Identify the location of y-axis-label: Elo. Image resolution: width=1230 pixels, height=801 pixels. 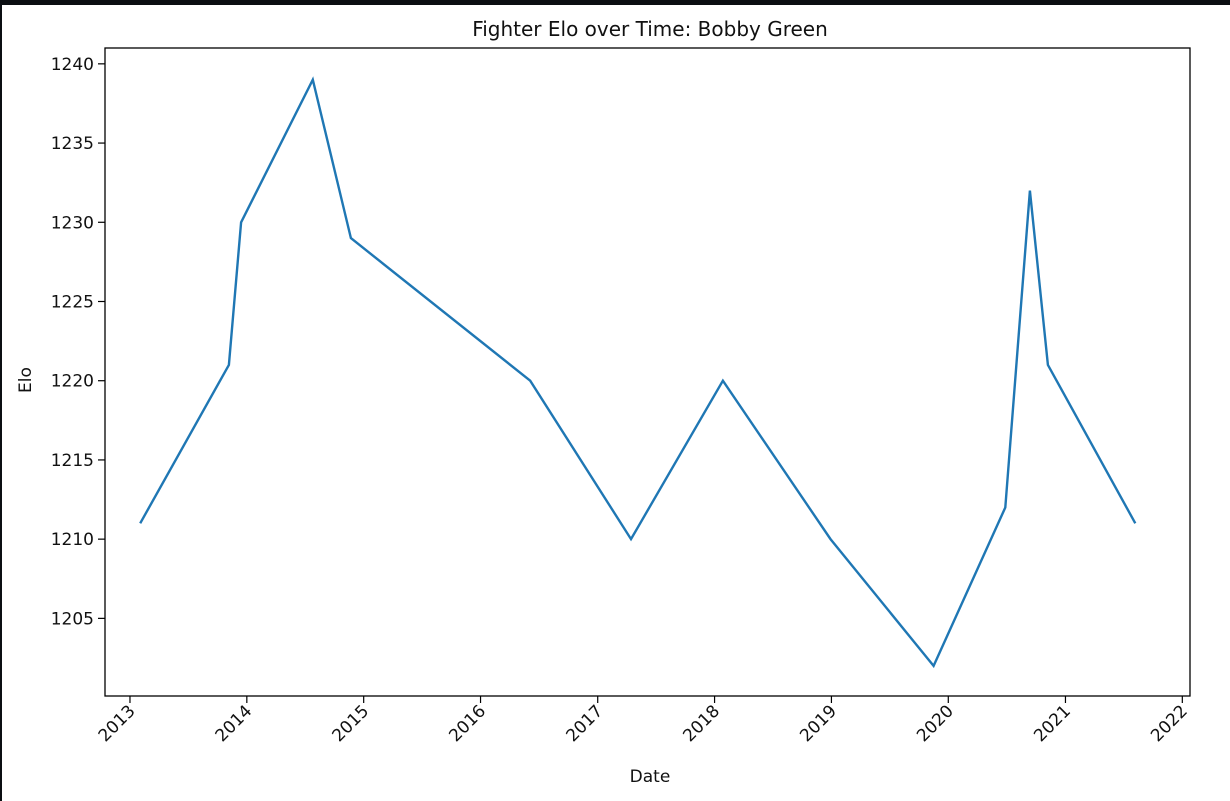
(26, 380).